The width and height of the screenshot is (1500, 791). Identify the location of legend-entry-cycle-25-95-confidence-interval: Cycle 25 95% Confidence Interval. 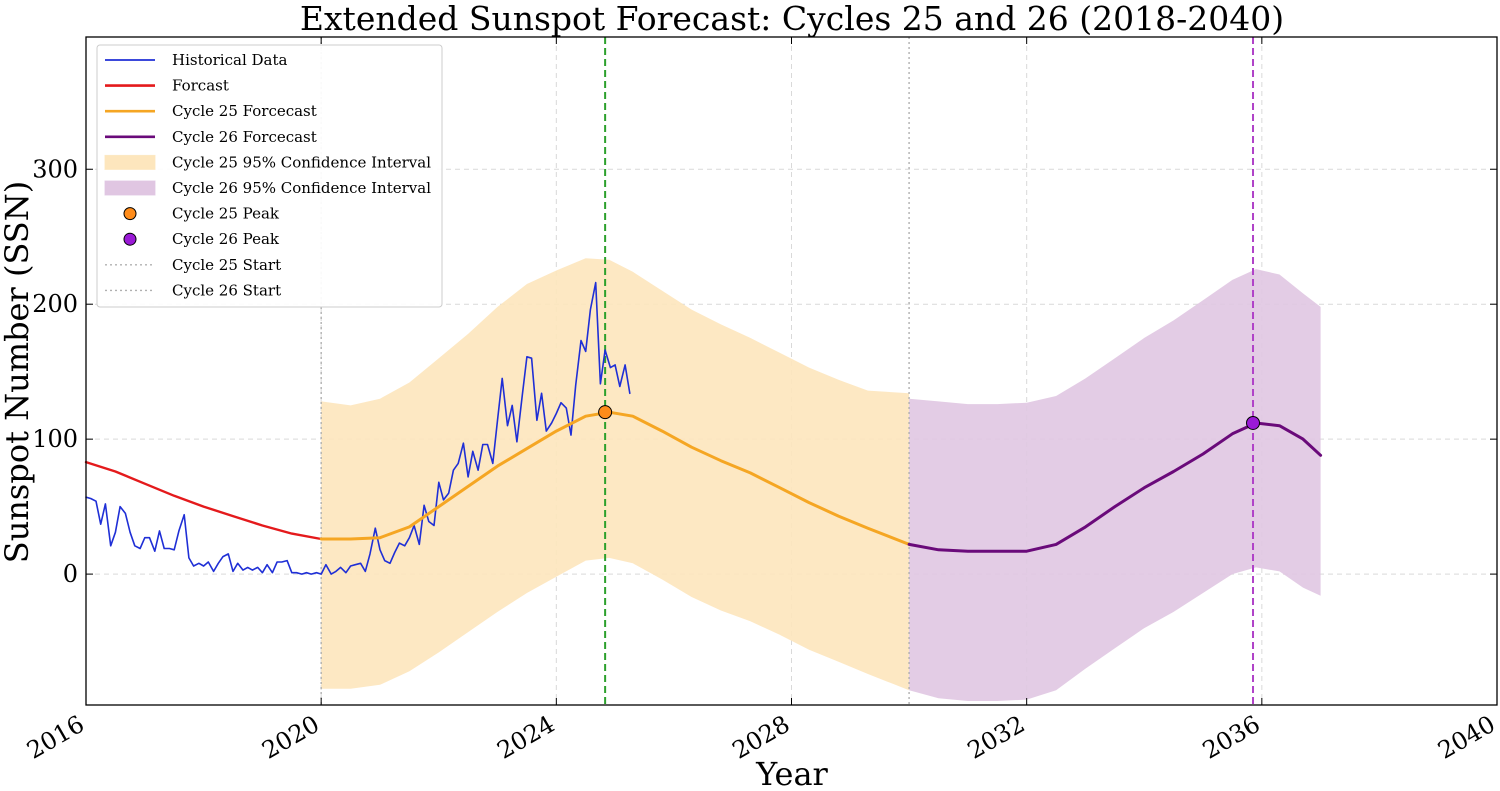
(267, 162).